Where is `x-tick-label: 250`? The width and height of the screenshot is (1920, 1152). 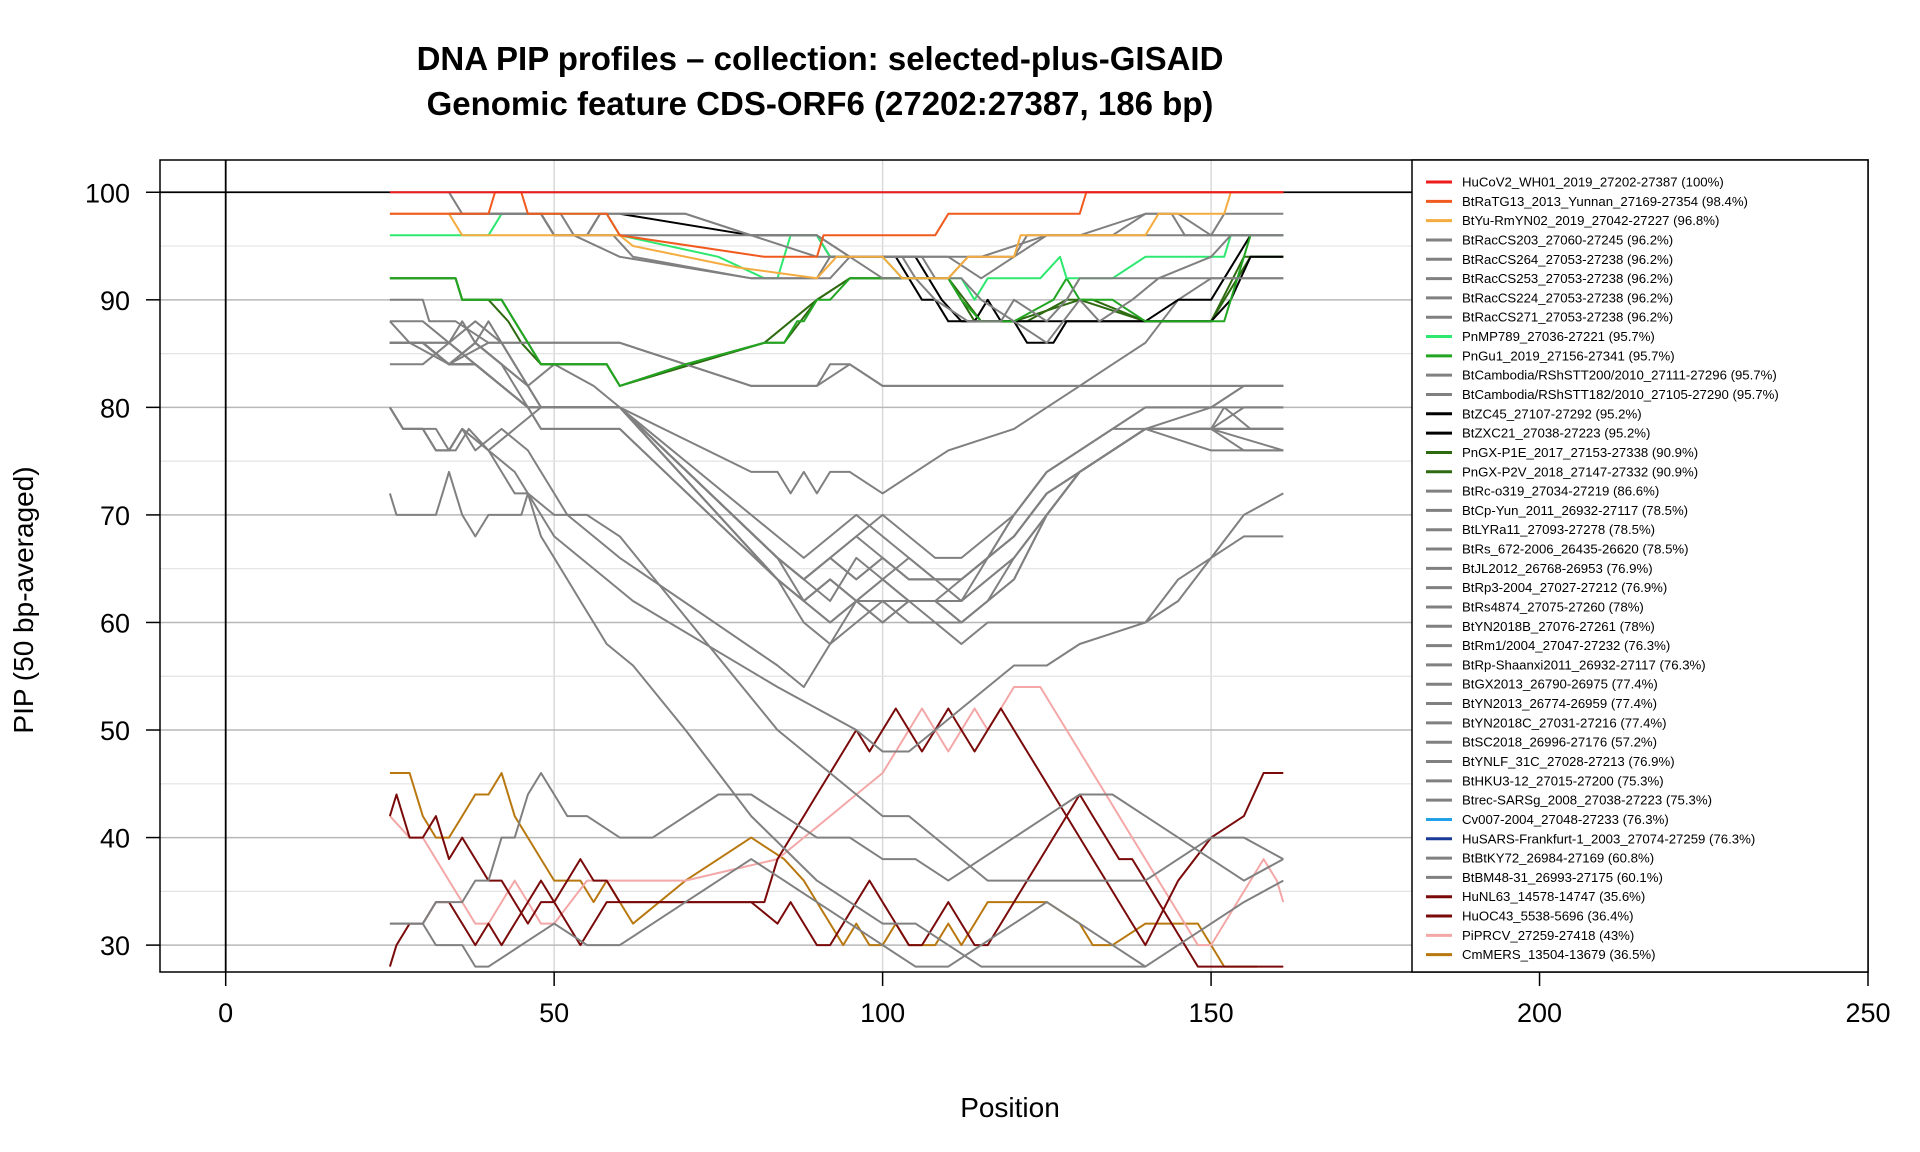
x-tick-label: 250 is located at coordinates (1867, 1013).